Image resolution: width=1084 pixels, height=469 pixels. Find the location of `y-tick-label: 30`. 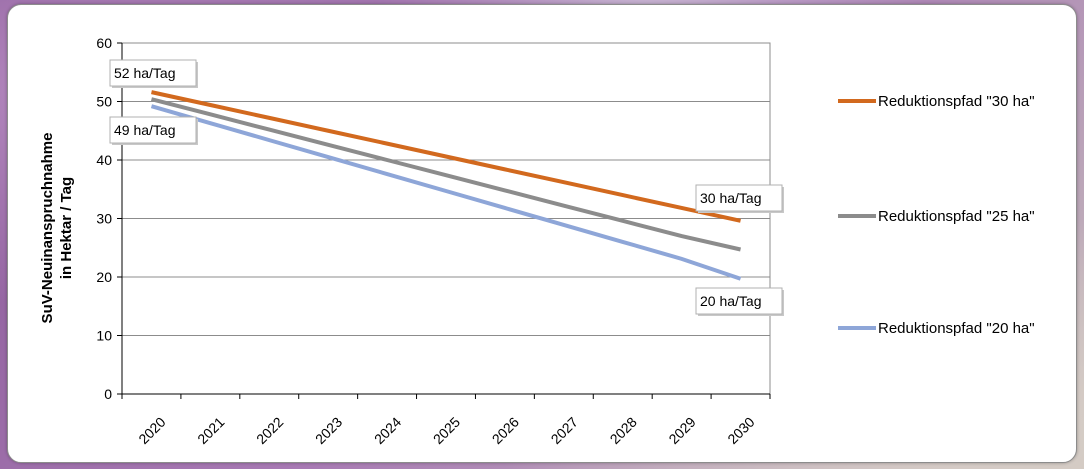

y-tick-label: 30 is located at coordinates (104, 219).